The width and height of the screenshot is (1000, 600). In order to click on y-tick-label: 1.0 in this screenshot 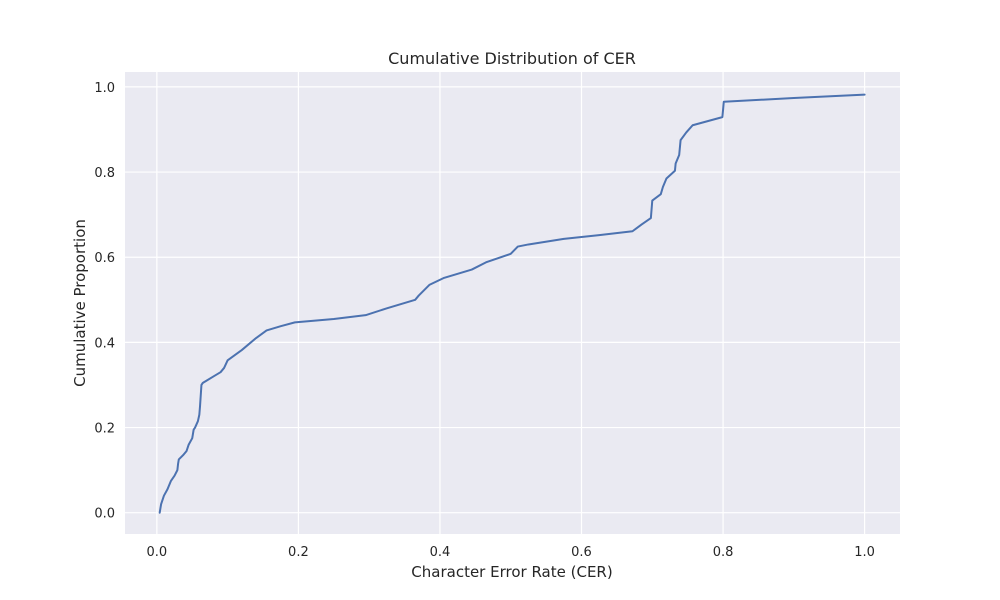, I will do `click(104, 88)`.